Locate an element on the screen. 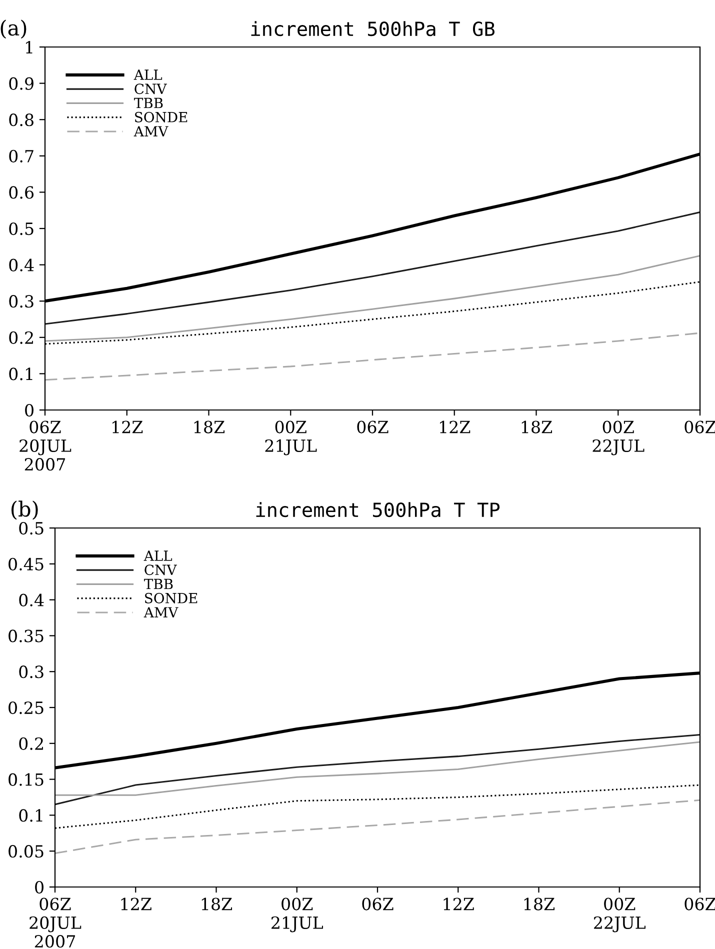  y-tick-label: 0.6 is located at coordinates (21, 192).